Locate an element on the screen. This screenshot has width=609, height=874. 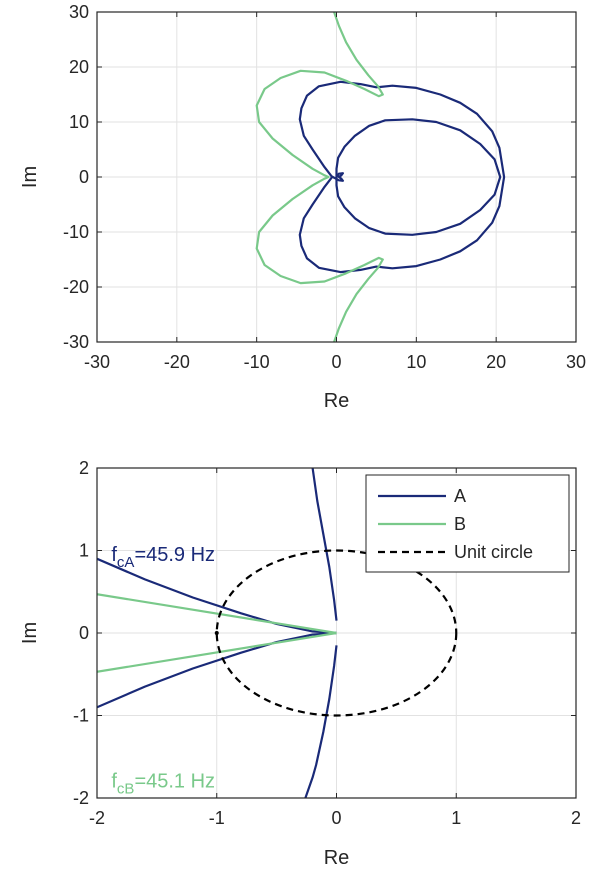
y-tick-label: 2 is located at coordinates (84, 468).